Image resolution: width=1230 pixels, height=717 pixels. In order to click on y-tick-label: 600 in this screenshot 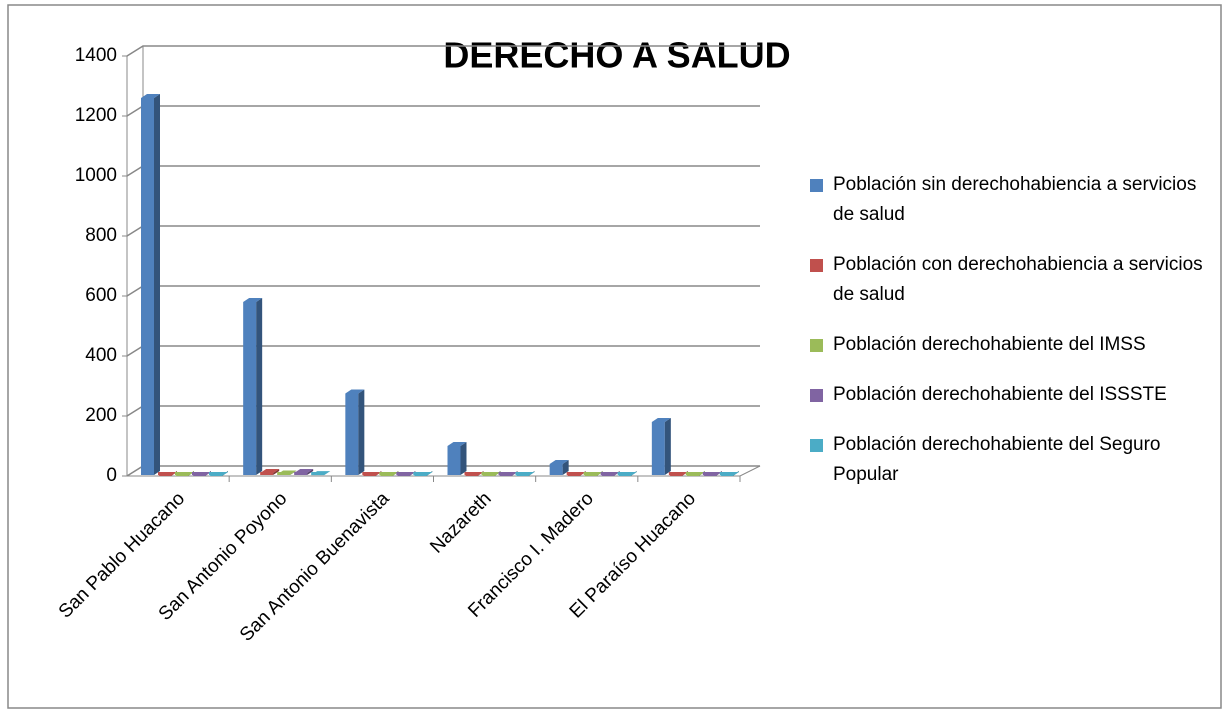, I will do `click(101, 295)`.